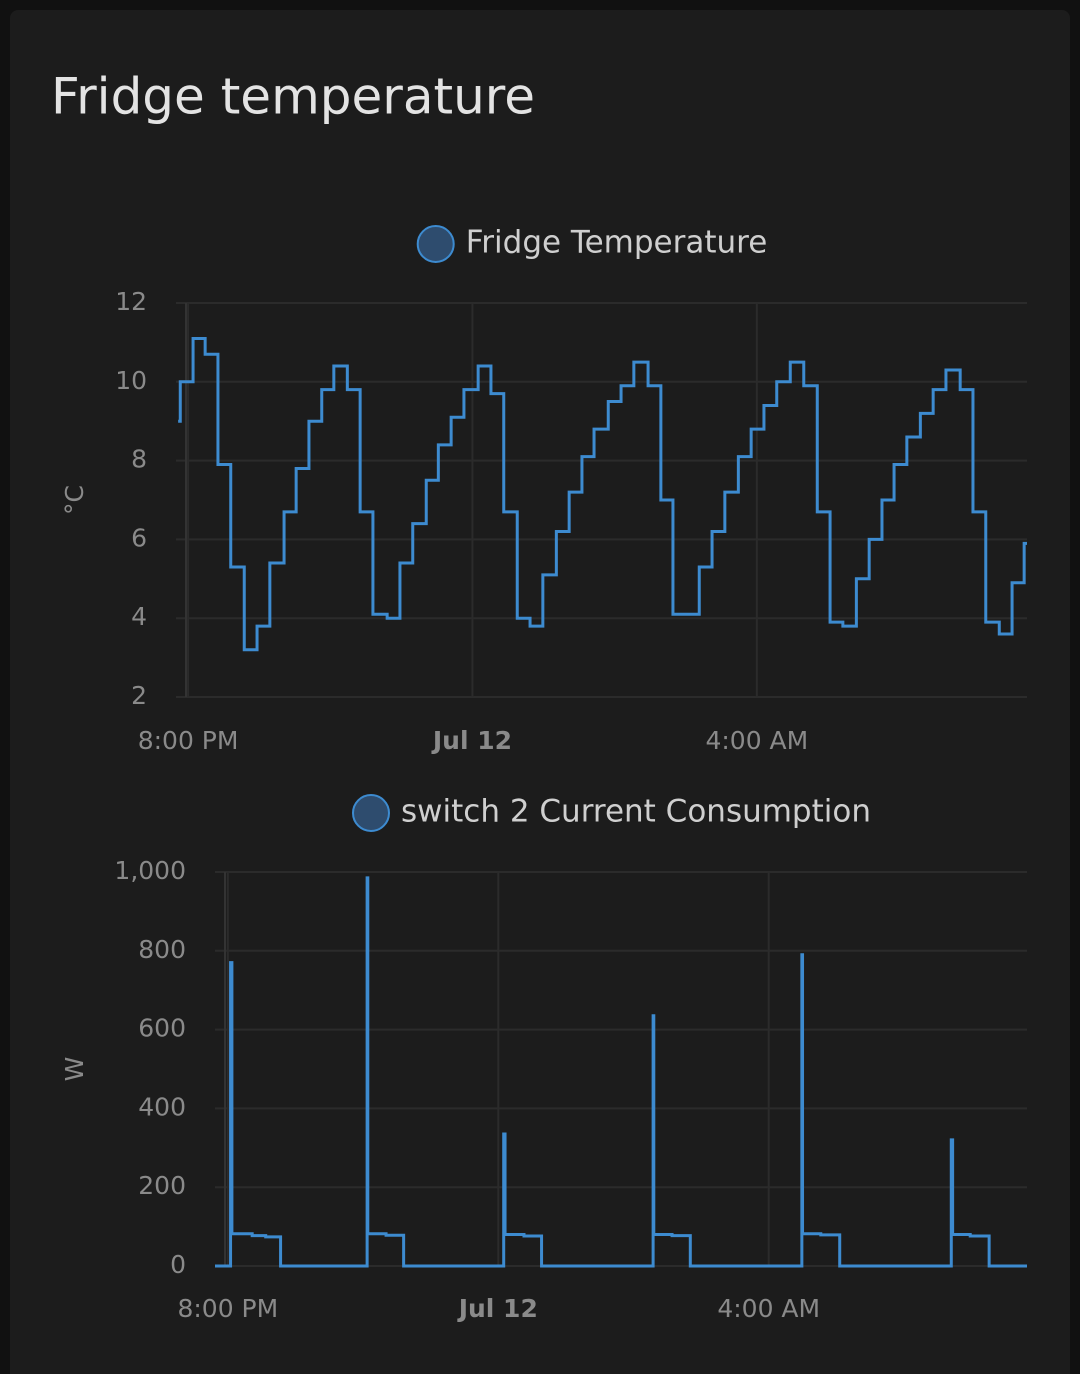 Image resolution: width=1080 pixels, height=1374 pixels. I want to click on y-tick-label: 600, so click(162, 1028).